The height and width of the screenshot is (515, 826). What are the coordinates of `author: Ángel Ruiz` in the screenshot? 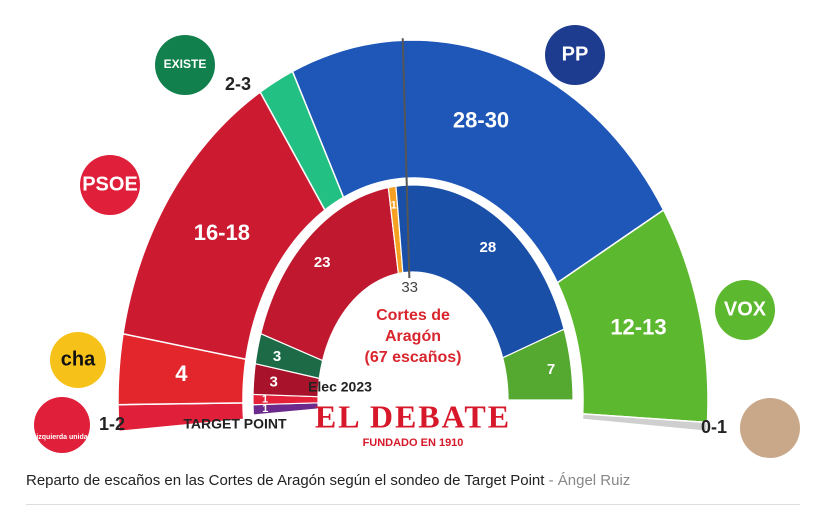 It's located at (594, 480).